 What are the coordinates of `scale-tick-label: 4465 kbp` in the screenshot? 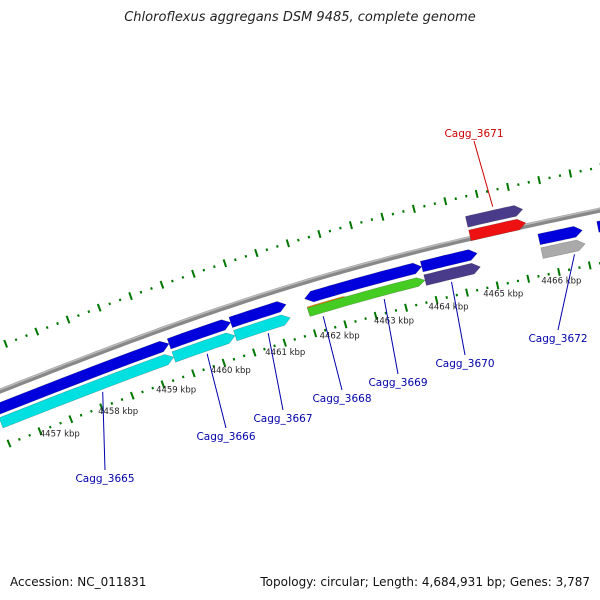 It's located at (503, 295).